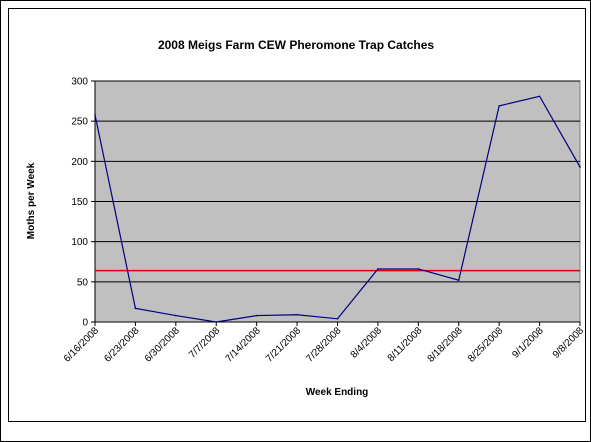  I want to click on y-tick-label: 50, so click(83, 282).